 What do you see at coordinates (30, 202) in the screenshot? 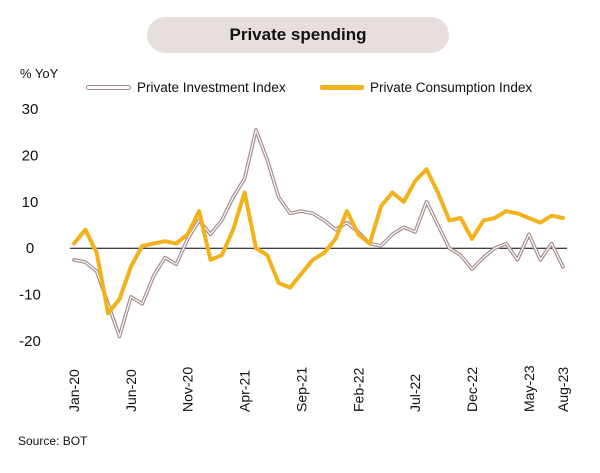
I see `y-tick-label: 10` at bounding box center [30, 202].